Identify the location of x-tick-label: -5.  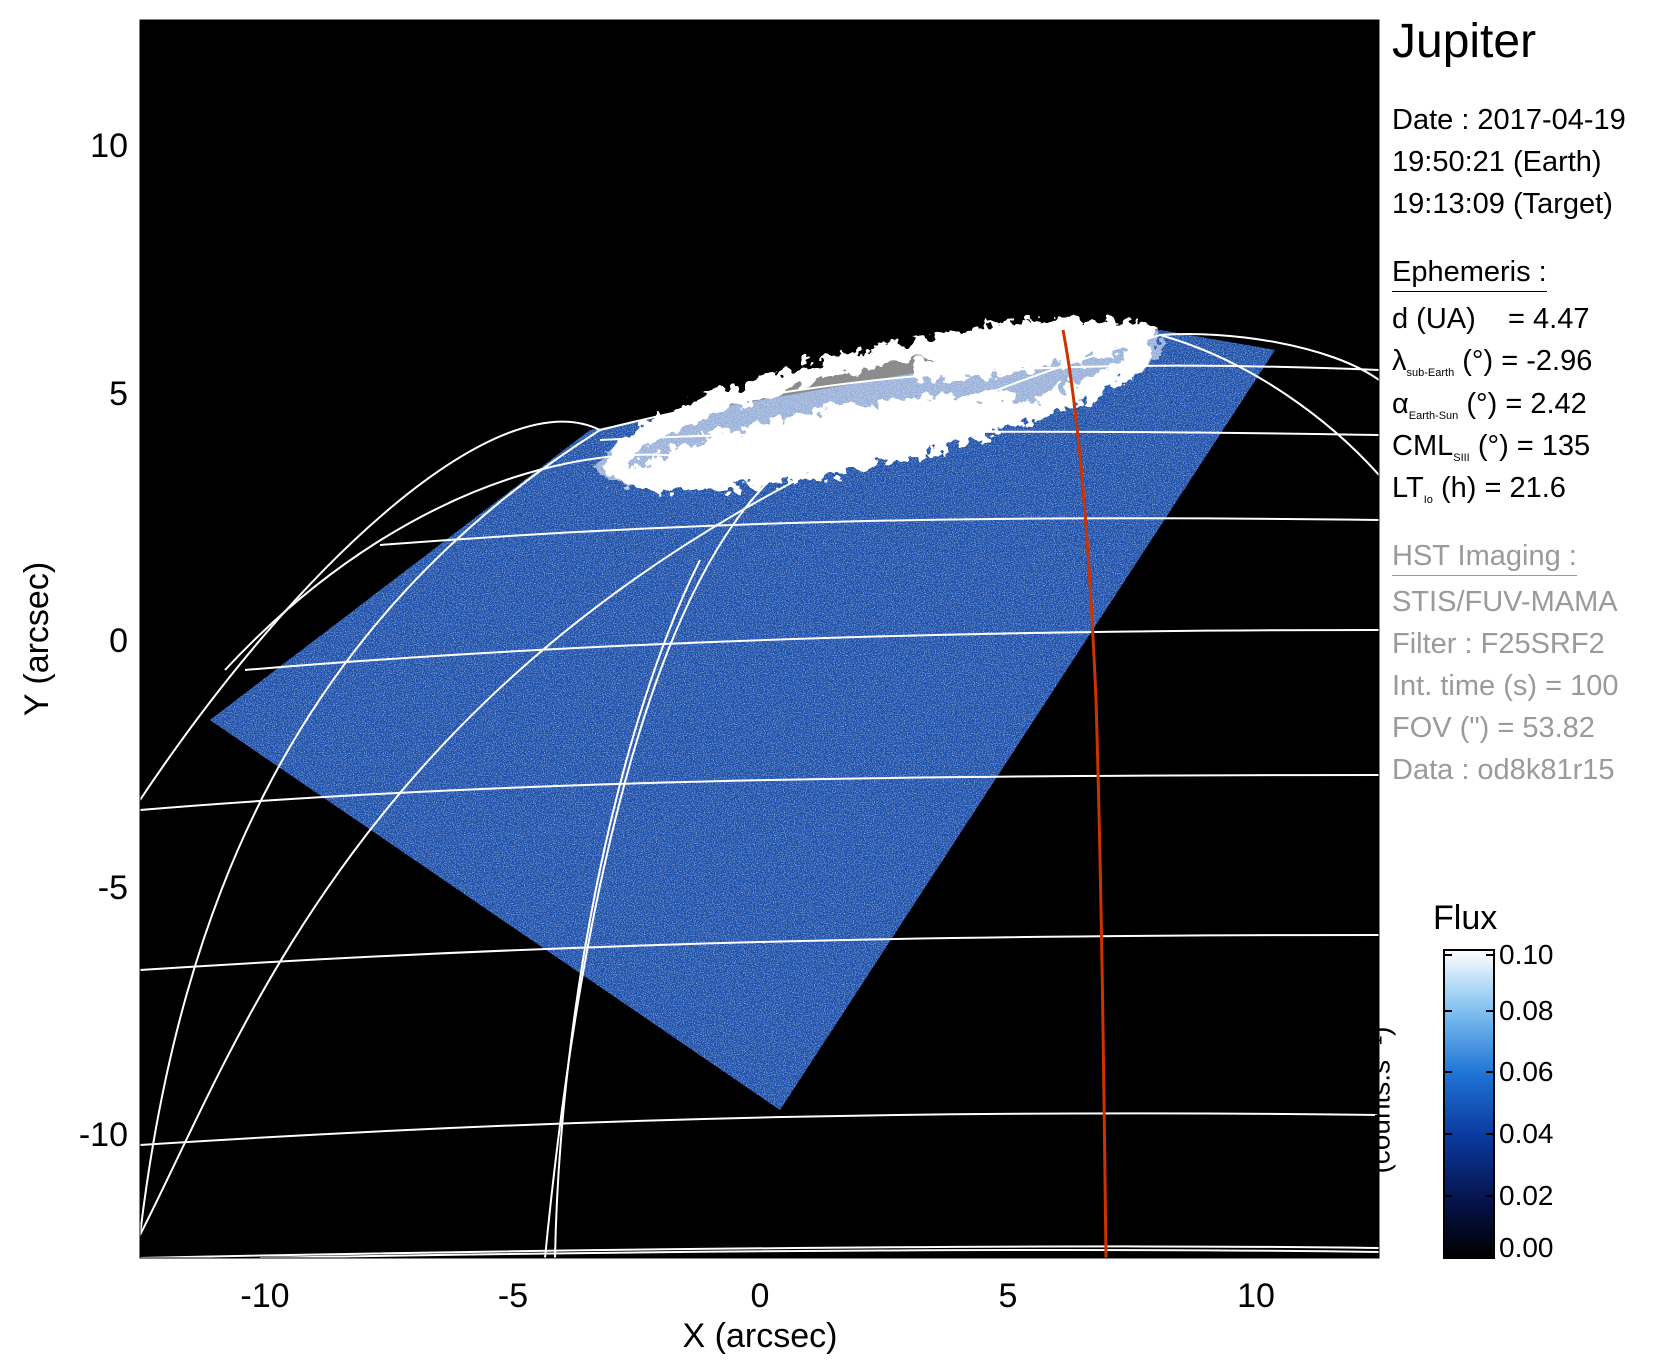
(513, 1296).